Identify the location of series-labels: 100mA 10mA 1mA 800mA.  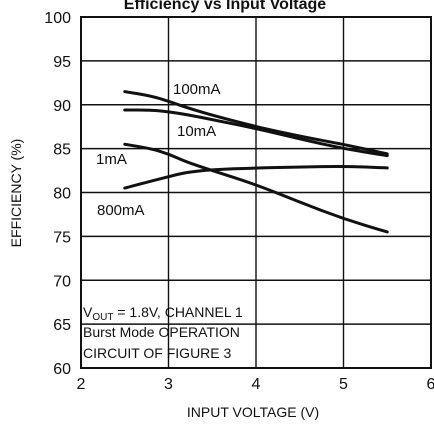
(158, 150).